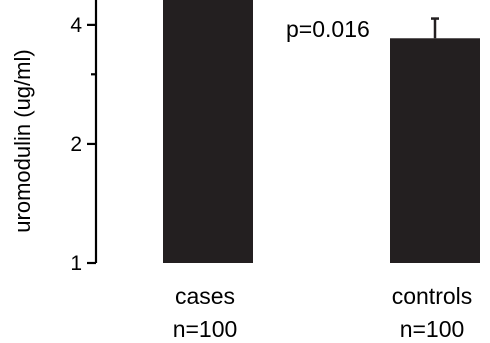  What do you see at coordinates (328, 29) in the screenshot?
I see `p-value-annotation: p=0.016` at bounding box center [328, 29].